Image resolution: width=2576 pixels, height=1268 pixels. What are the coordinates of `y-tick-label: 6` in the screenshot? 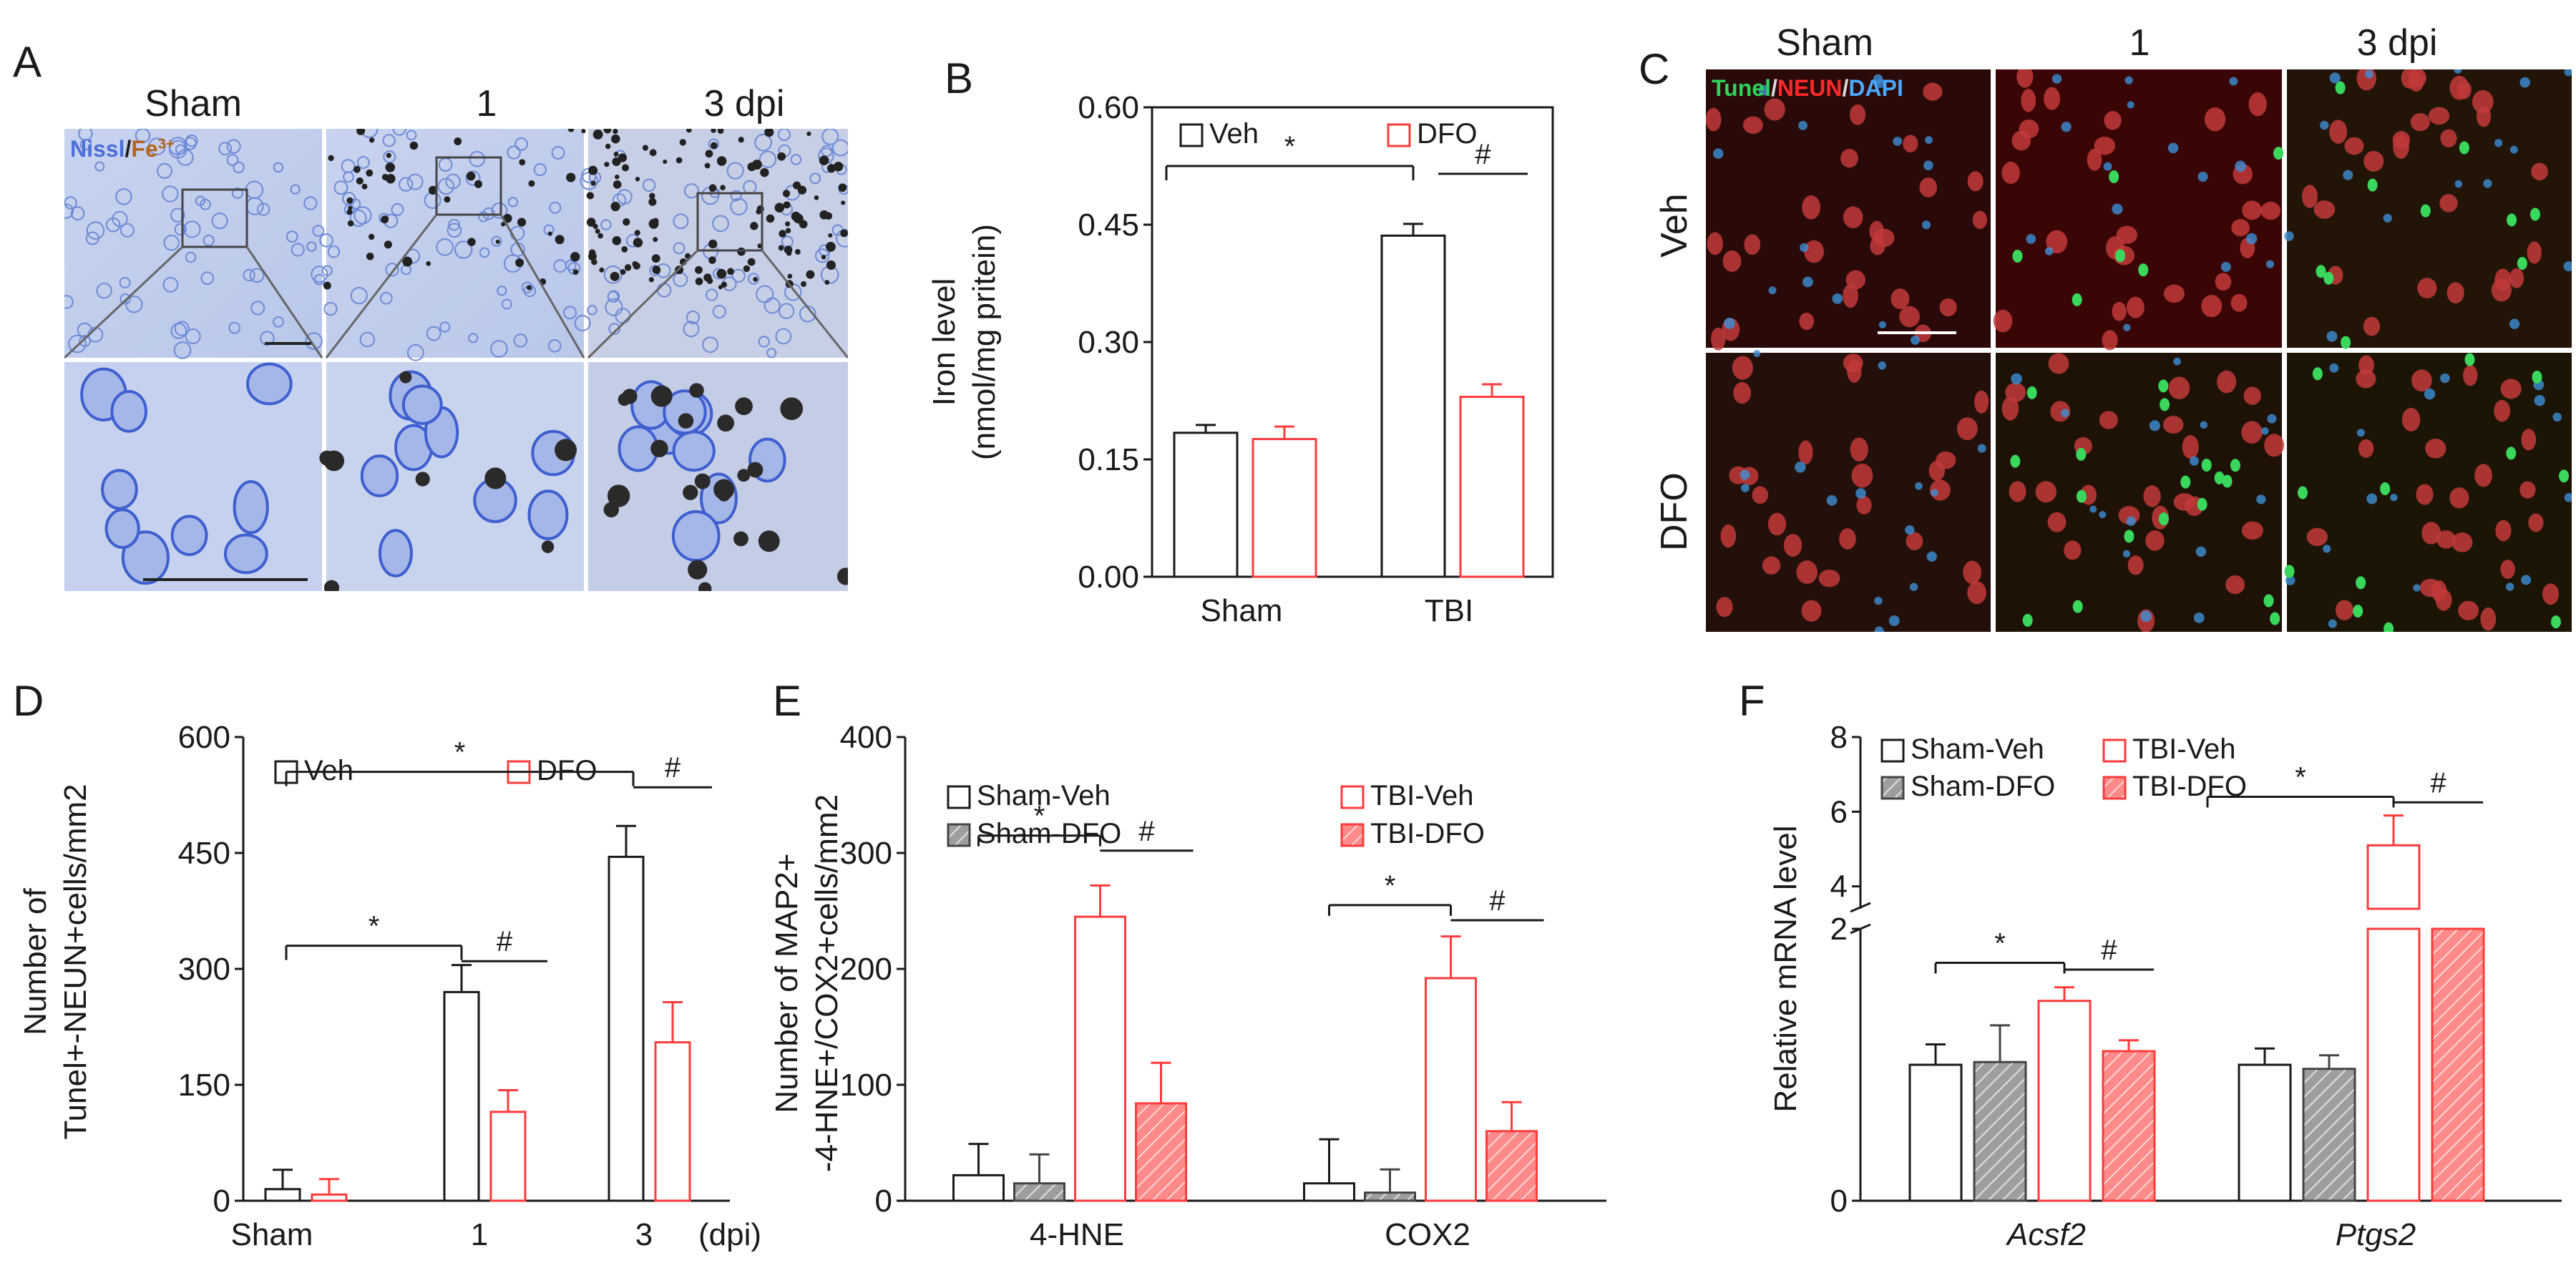 It's located at (1839, 811).